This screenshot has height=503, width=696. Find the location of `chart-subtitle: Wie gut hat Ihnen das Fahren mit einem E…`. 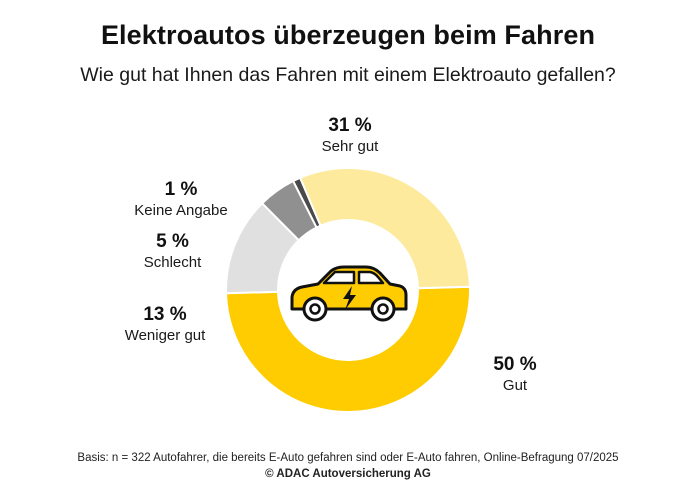

chart-subtitle: Wie gut hat Ihnen das Fahren mit einem E… is located at coordinates (348, 75).